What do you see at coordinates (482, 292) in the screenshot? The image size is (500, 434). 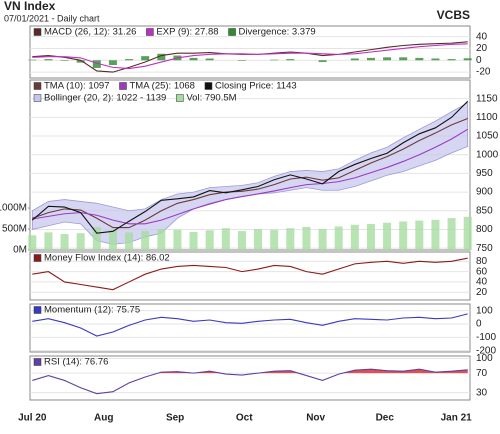 I see `y-tick-label: 20` at bounding box center [482, 292].